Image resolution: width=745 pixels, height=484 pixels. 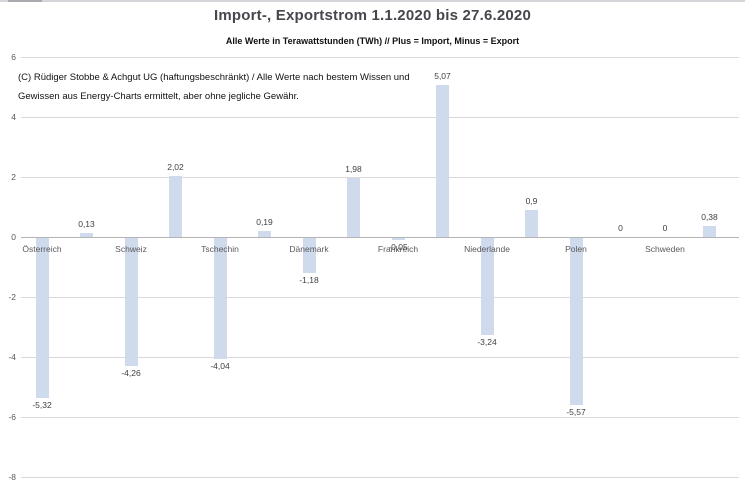 I want to click on y-tick-label: 6, so click(x=13, y=57).